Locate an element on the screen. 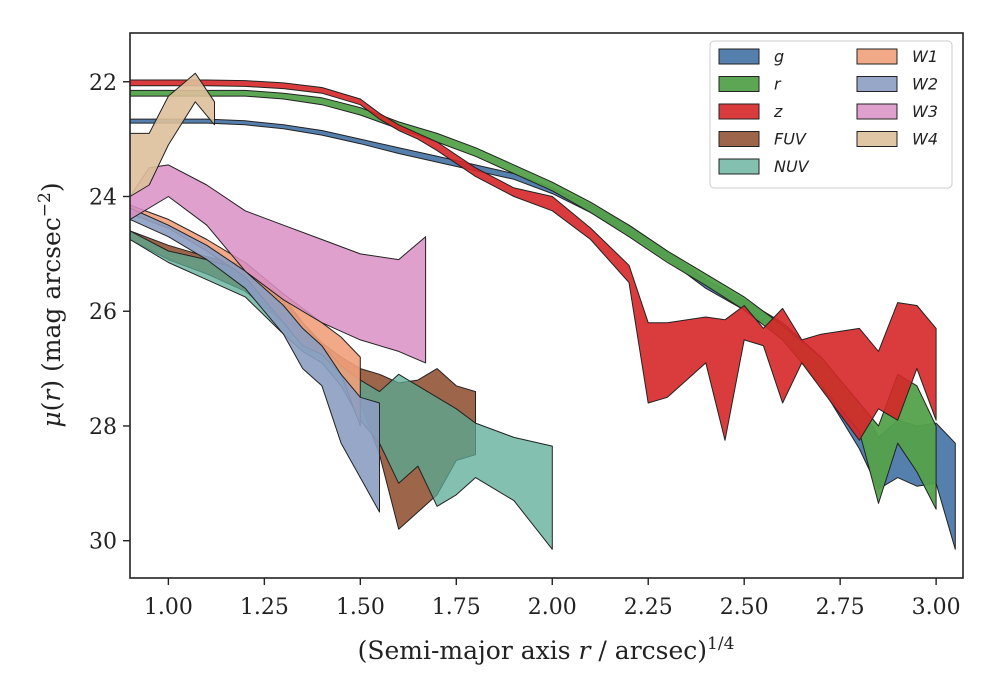 The image size is (1000, 700). legend-label-r: r is located at coordinates (778, 84).